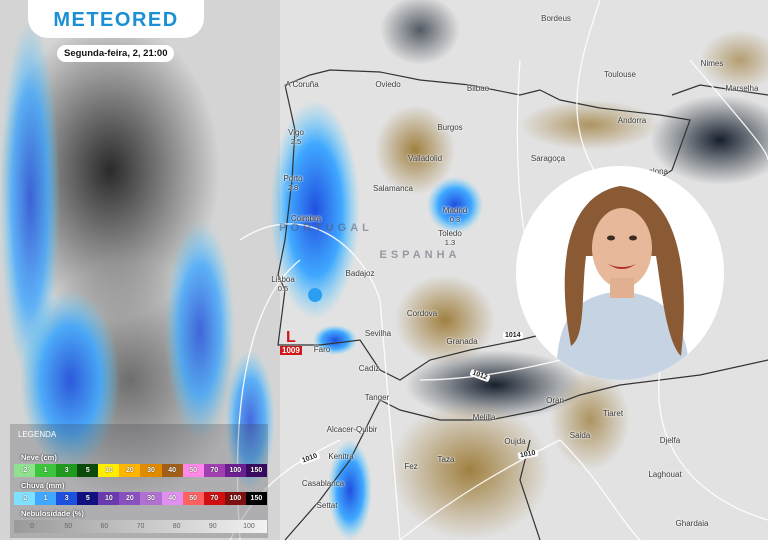 Image resolution: width=768 pixels, height=540 pixels. I want to click on snow-scale-step: 150, so click(256, 470).